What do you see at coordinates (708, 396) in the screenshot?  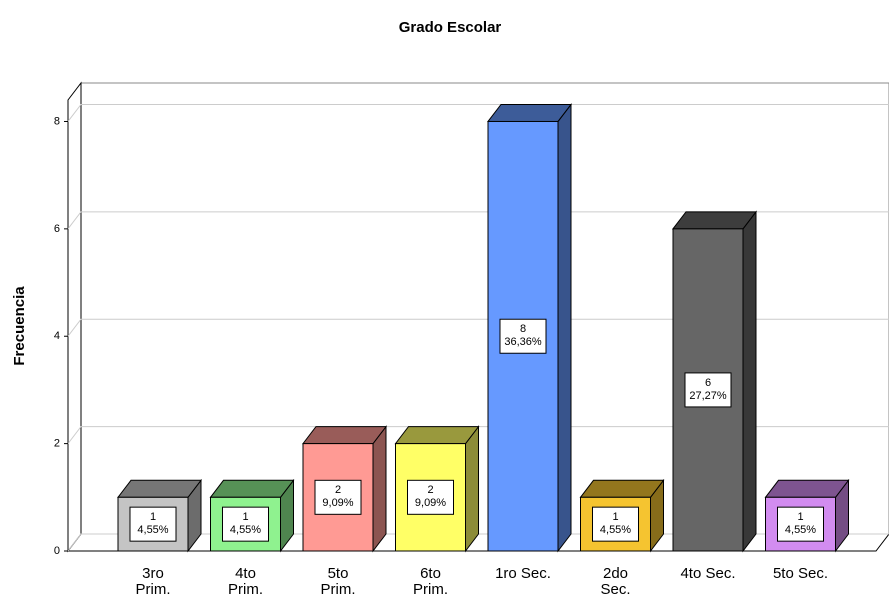 I see `percent-label: 27,27%` at bounding box center [708, 396].